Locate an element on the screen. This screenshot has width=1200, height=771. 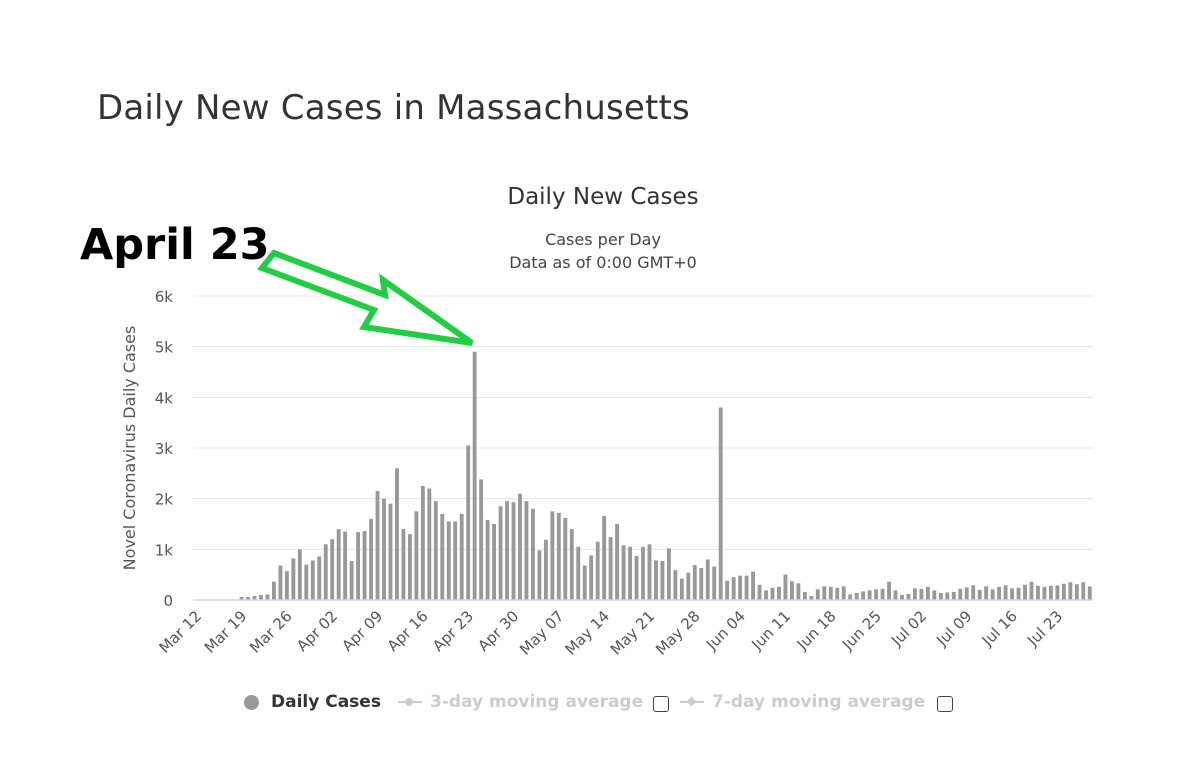
legend-item-daily-cases: Daily Cases is located at coordinates (312, 702).